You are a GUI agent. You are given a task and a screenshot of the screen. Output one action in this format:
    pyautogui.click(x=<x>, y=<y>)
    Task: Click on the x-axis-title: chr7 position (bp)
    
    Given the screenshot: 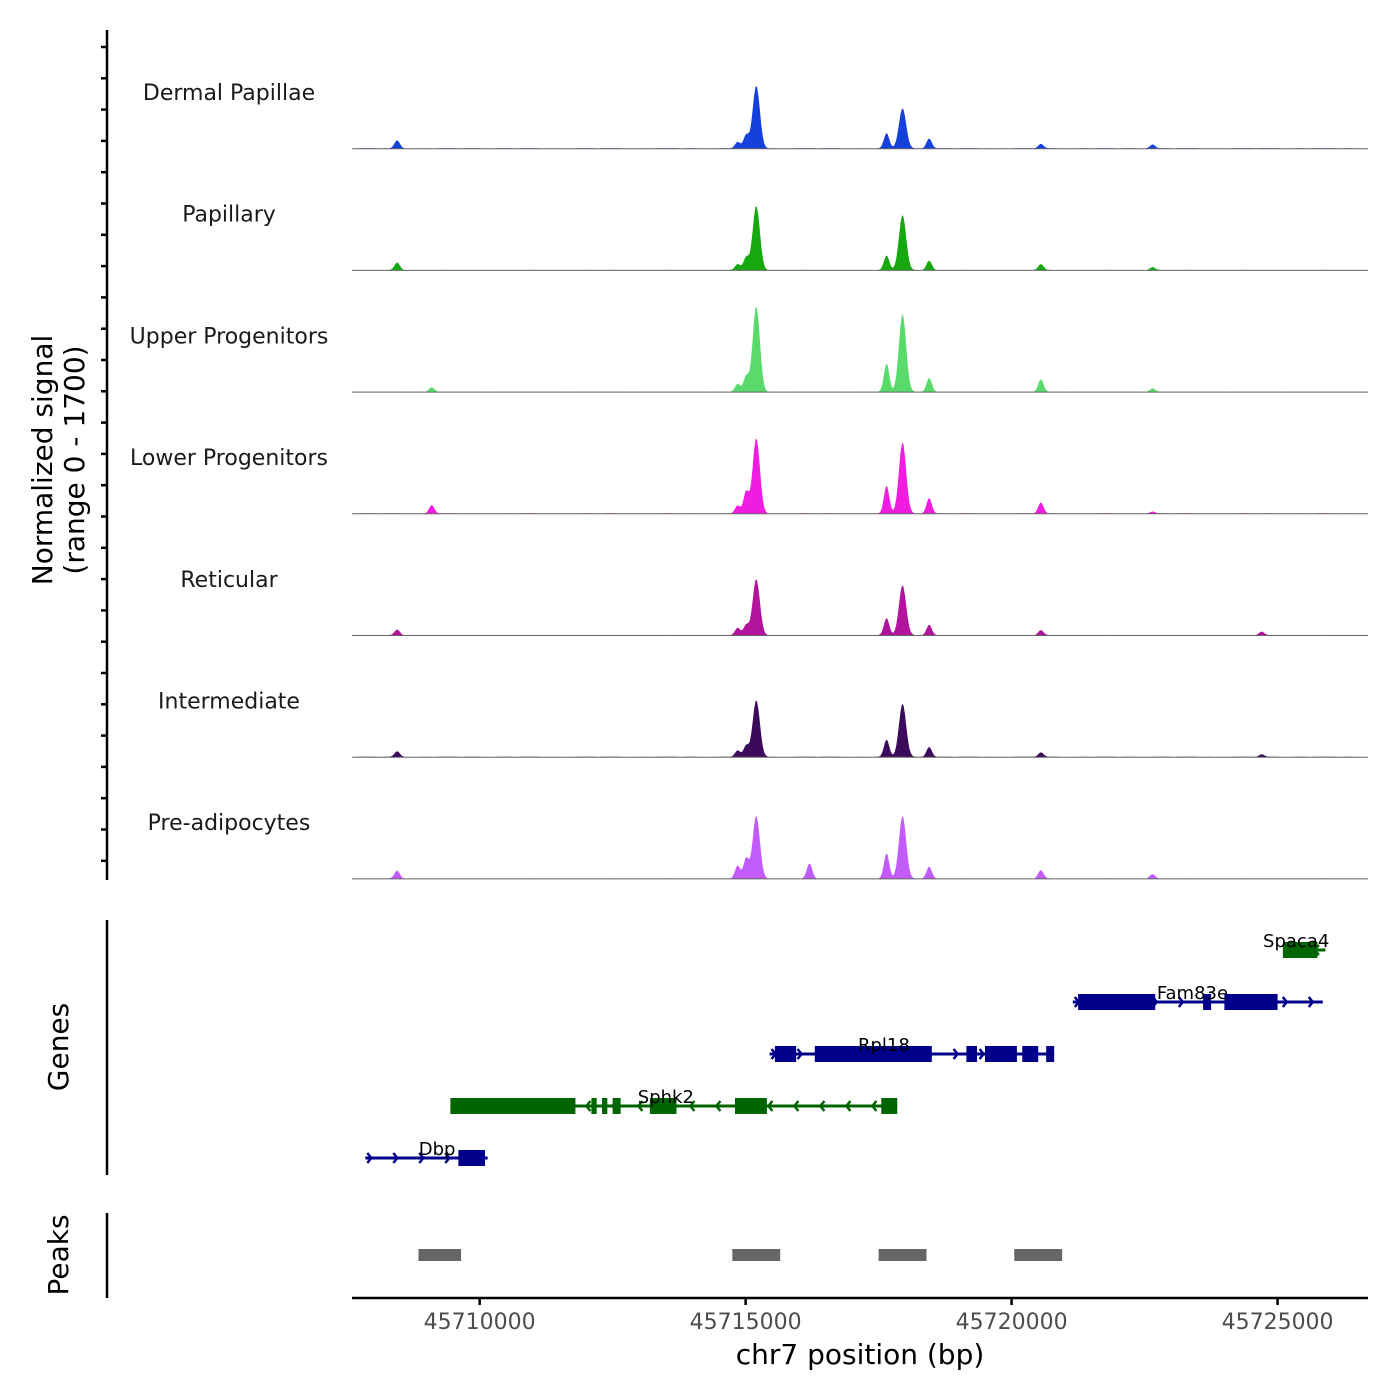 What is the action you would take?
    pyautogui.click(x=860, y=1354)
    